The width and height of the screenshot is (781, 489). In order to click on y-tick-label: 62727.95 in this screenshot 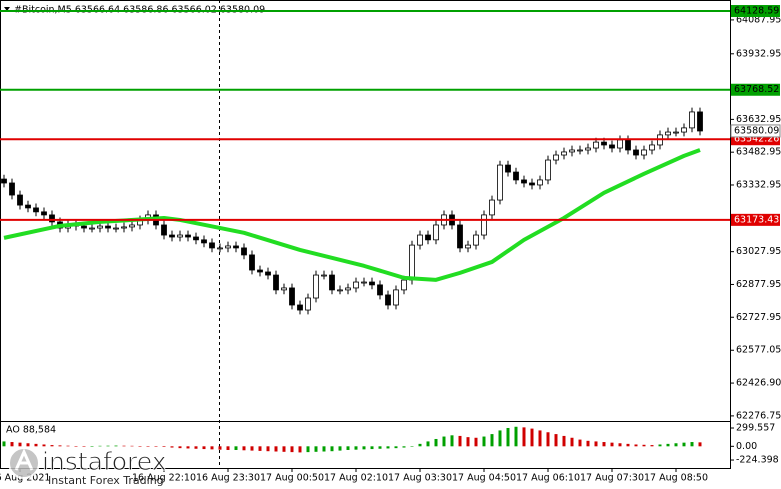, I will do `click(758, 317)`.